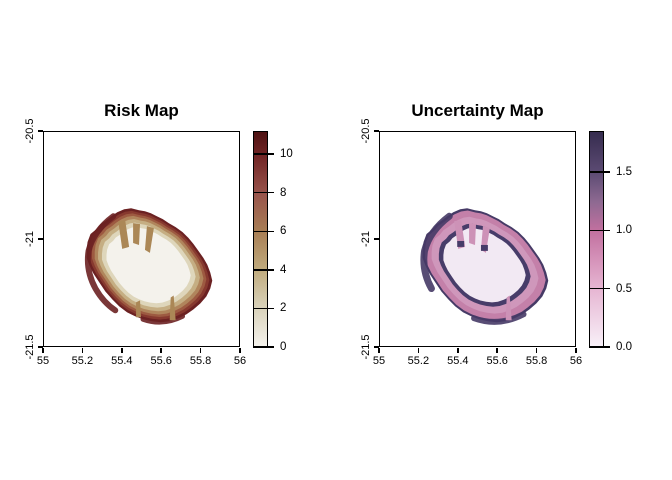  I want to click on panel-title: Uncertainty Map, so click(477, 110).